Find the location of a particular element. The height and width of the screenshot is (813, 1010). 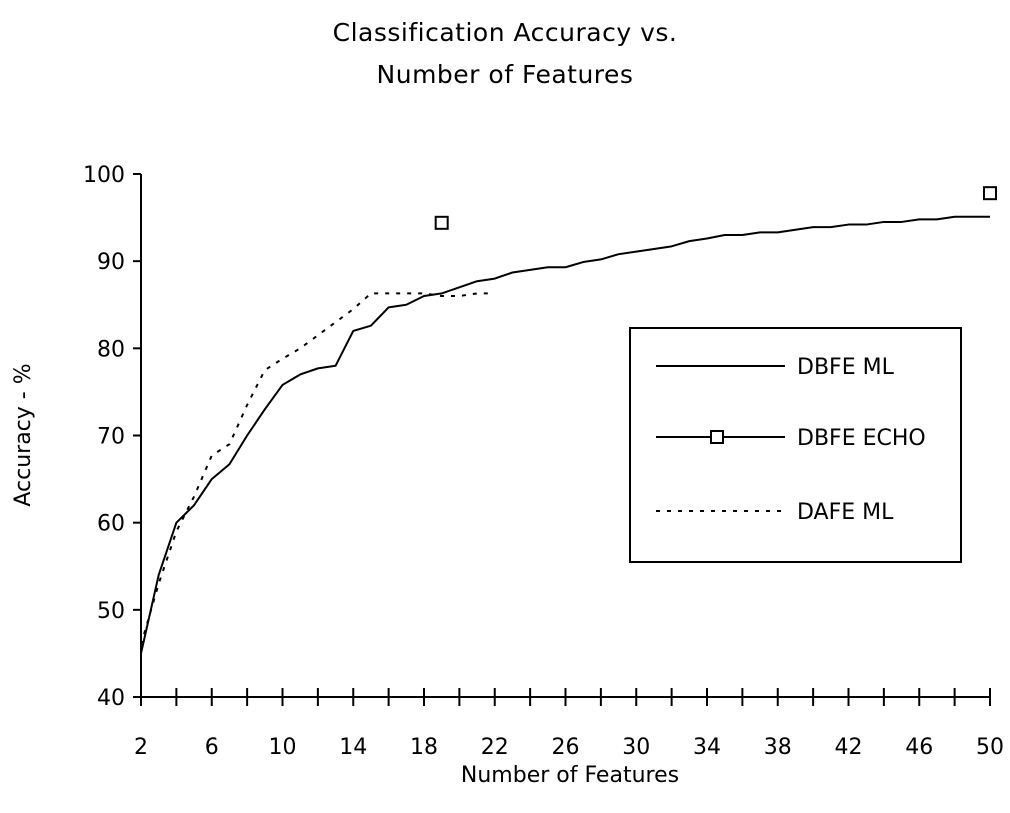

x-tick-label: 38 is located at coordinates (778, 747).